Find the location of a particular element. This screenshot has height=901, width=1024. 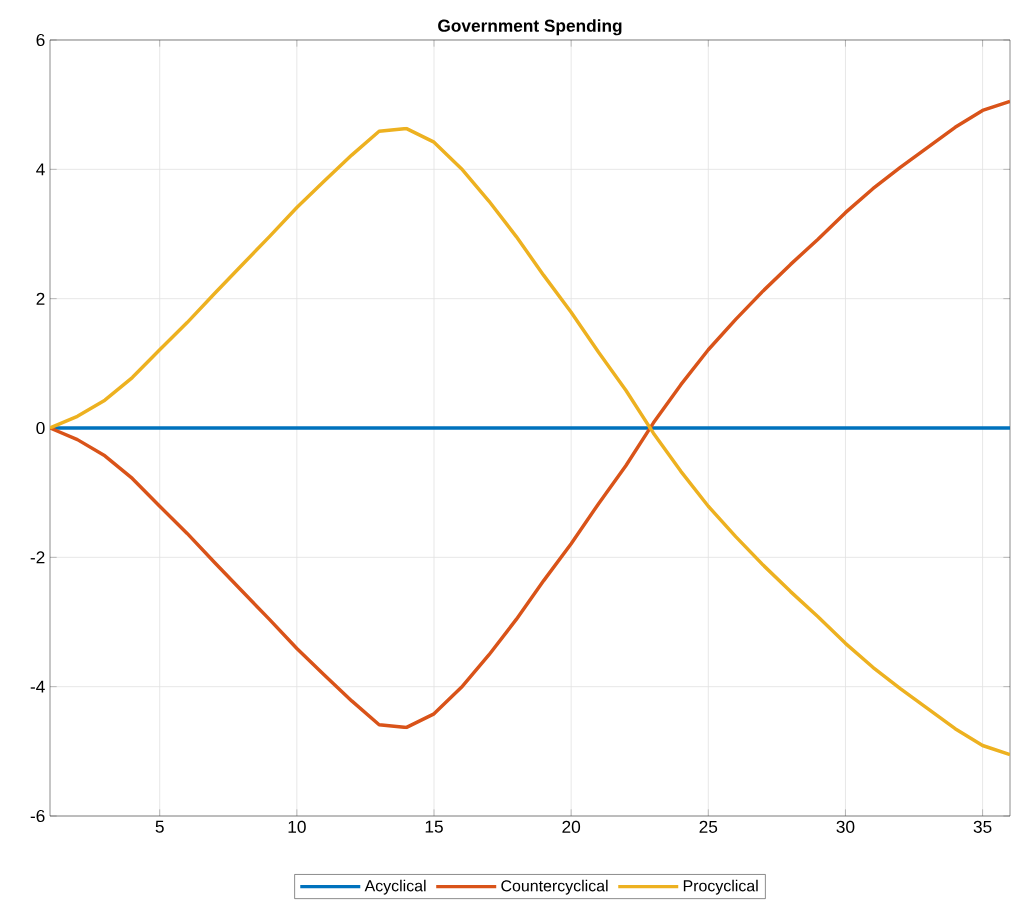

chart-title: Government Spending is located at coordinates (530, 27).